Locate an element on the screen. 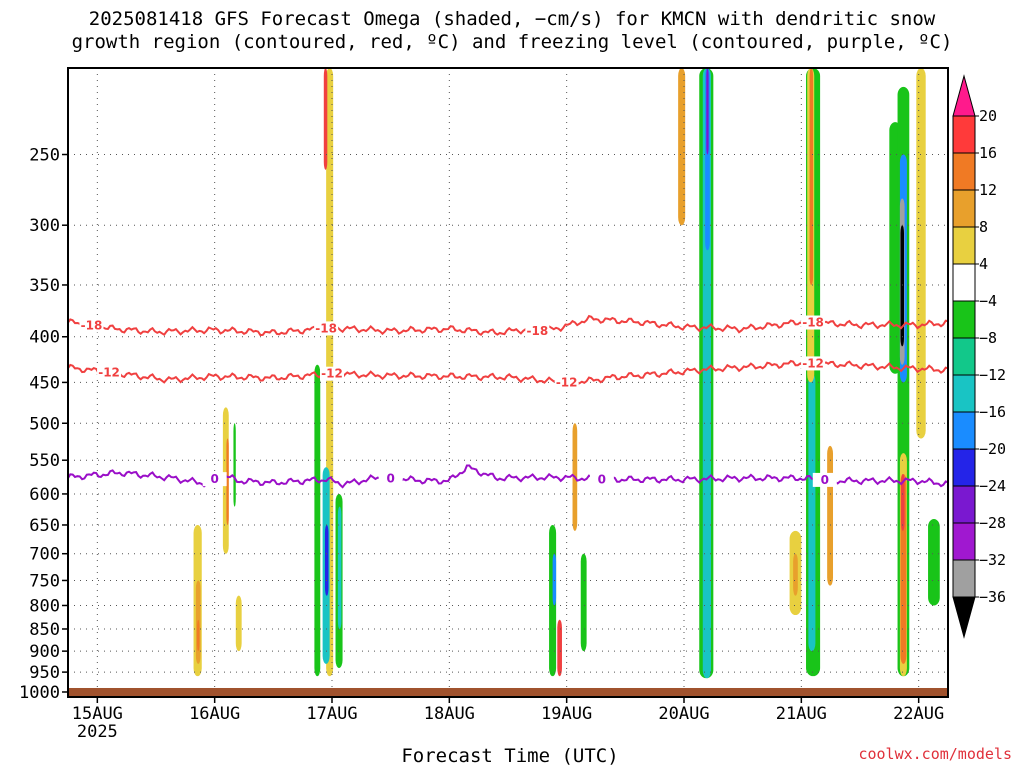 The height and width of the screenshot is (768, 1024). colorbar-label: −24 is located at coordinates (992, 486).